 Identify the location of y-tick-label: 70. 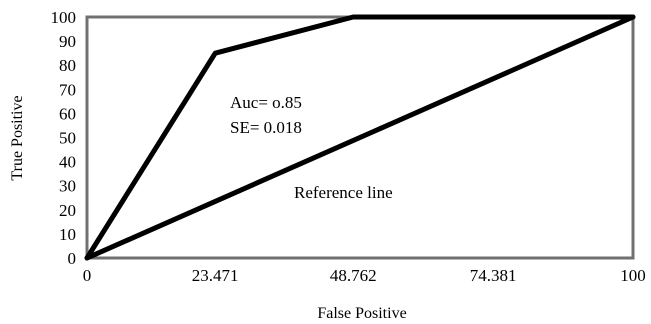
(67, 89).